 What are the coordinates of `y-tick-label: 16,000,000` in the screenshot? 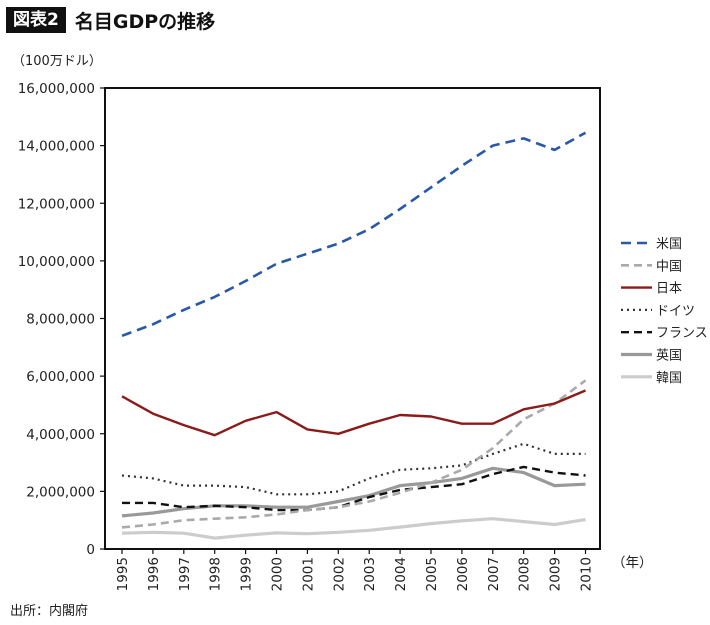 It's located at (56, 89).